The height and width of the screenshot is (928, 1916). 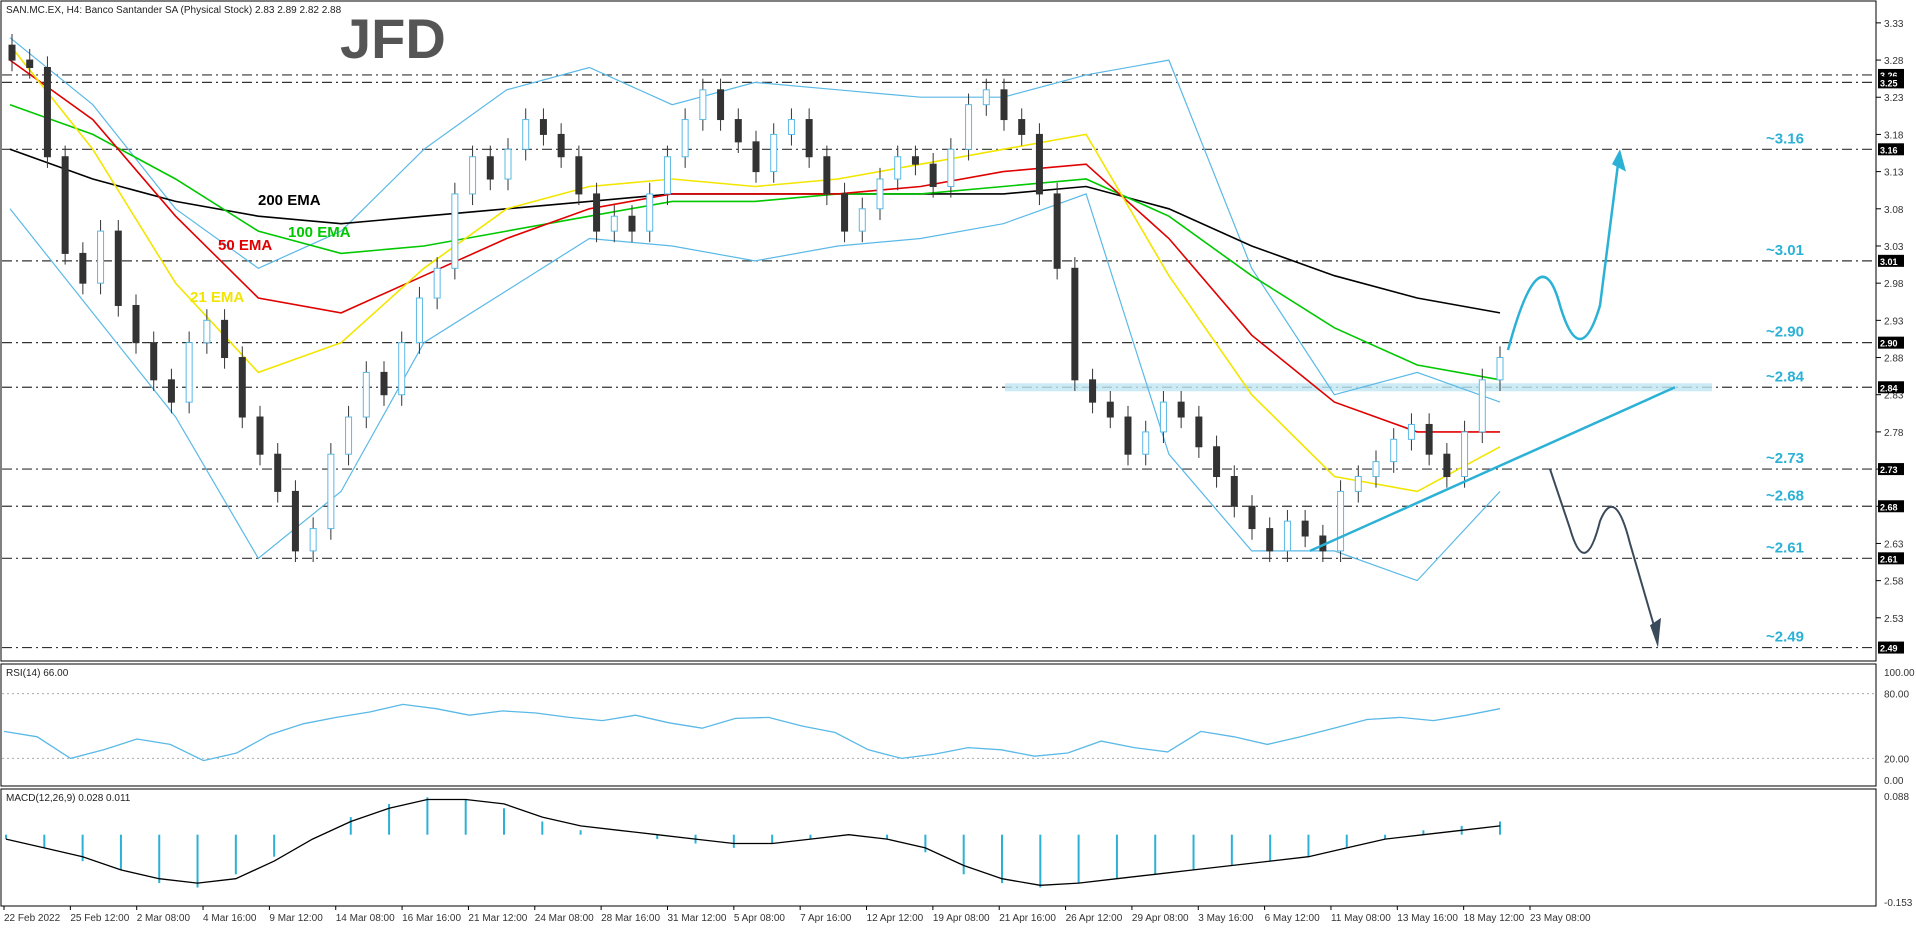 I want to click on level-price-box-label: 2.68, so click(x=1889, y=507).